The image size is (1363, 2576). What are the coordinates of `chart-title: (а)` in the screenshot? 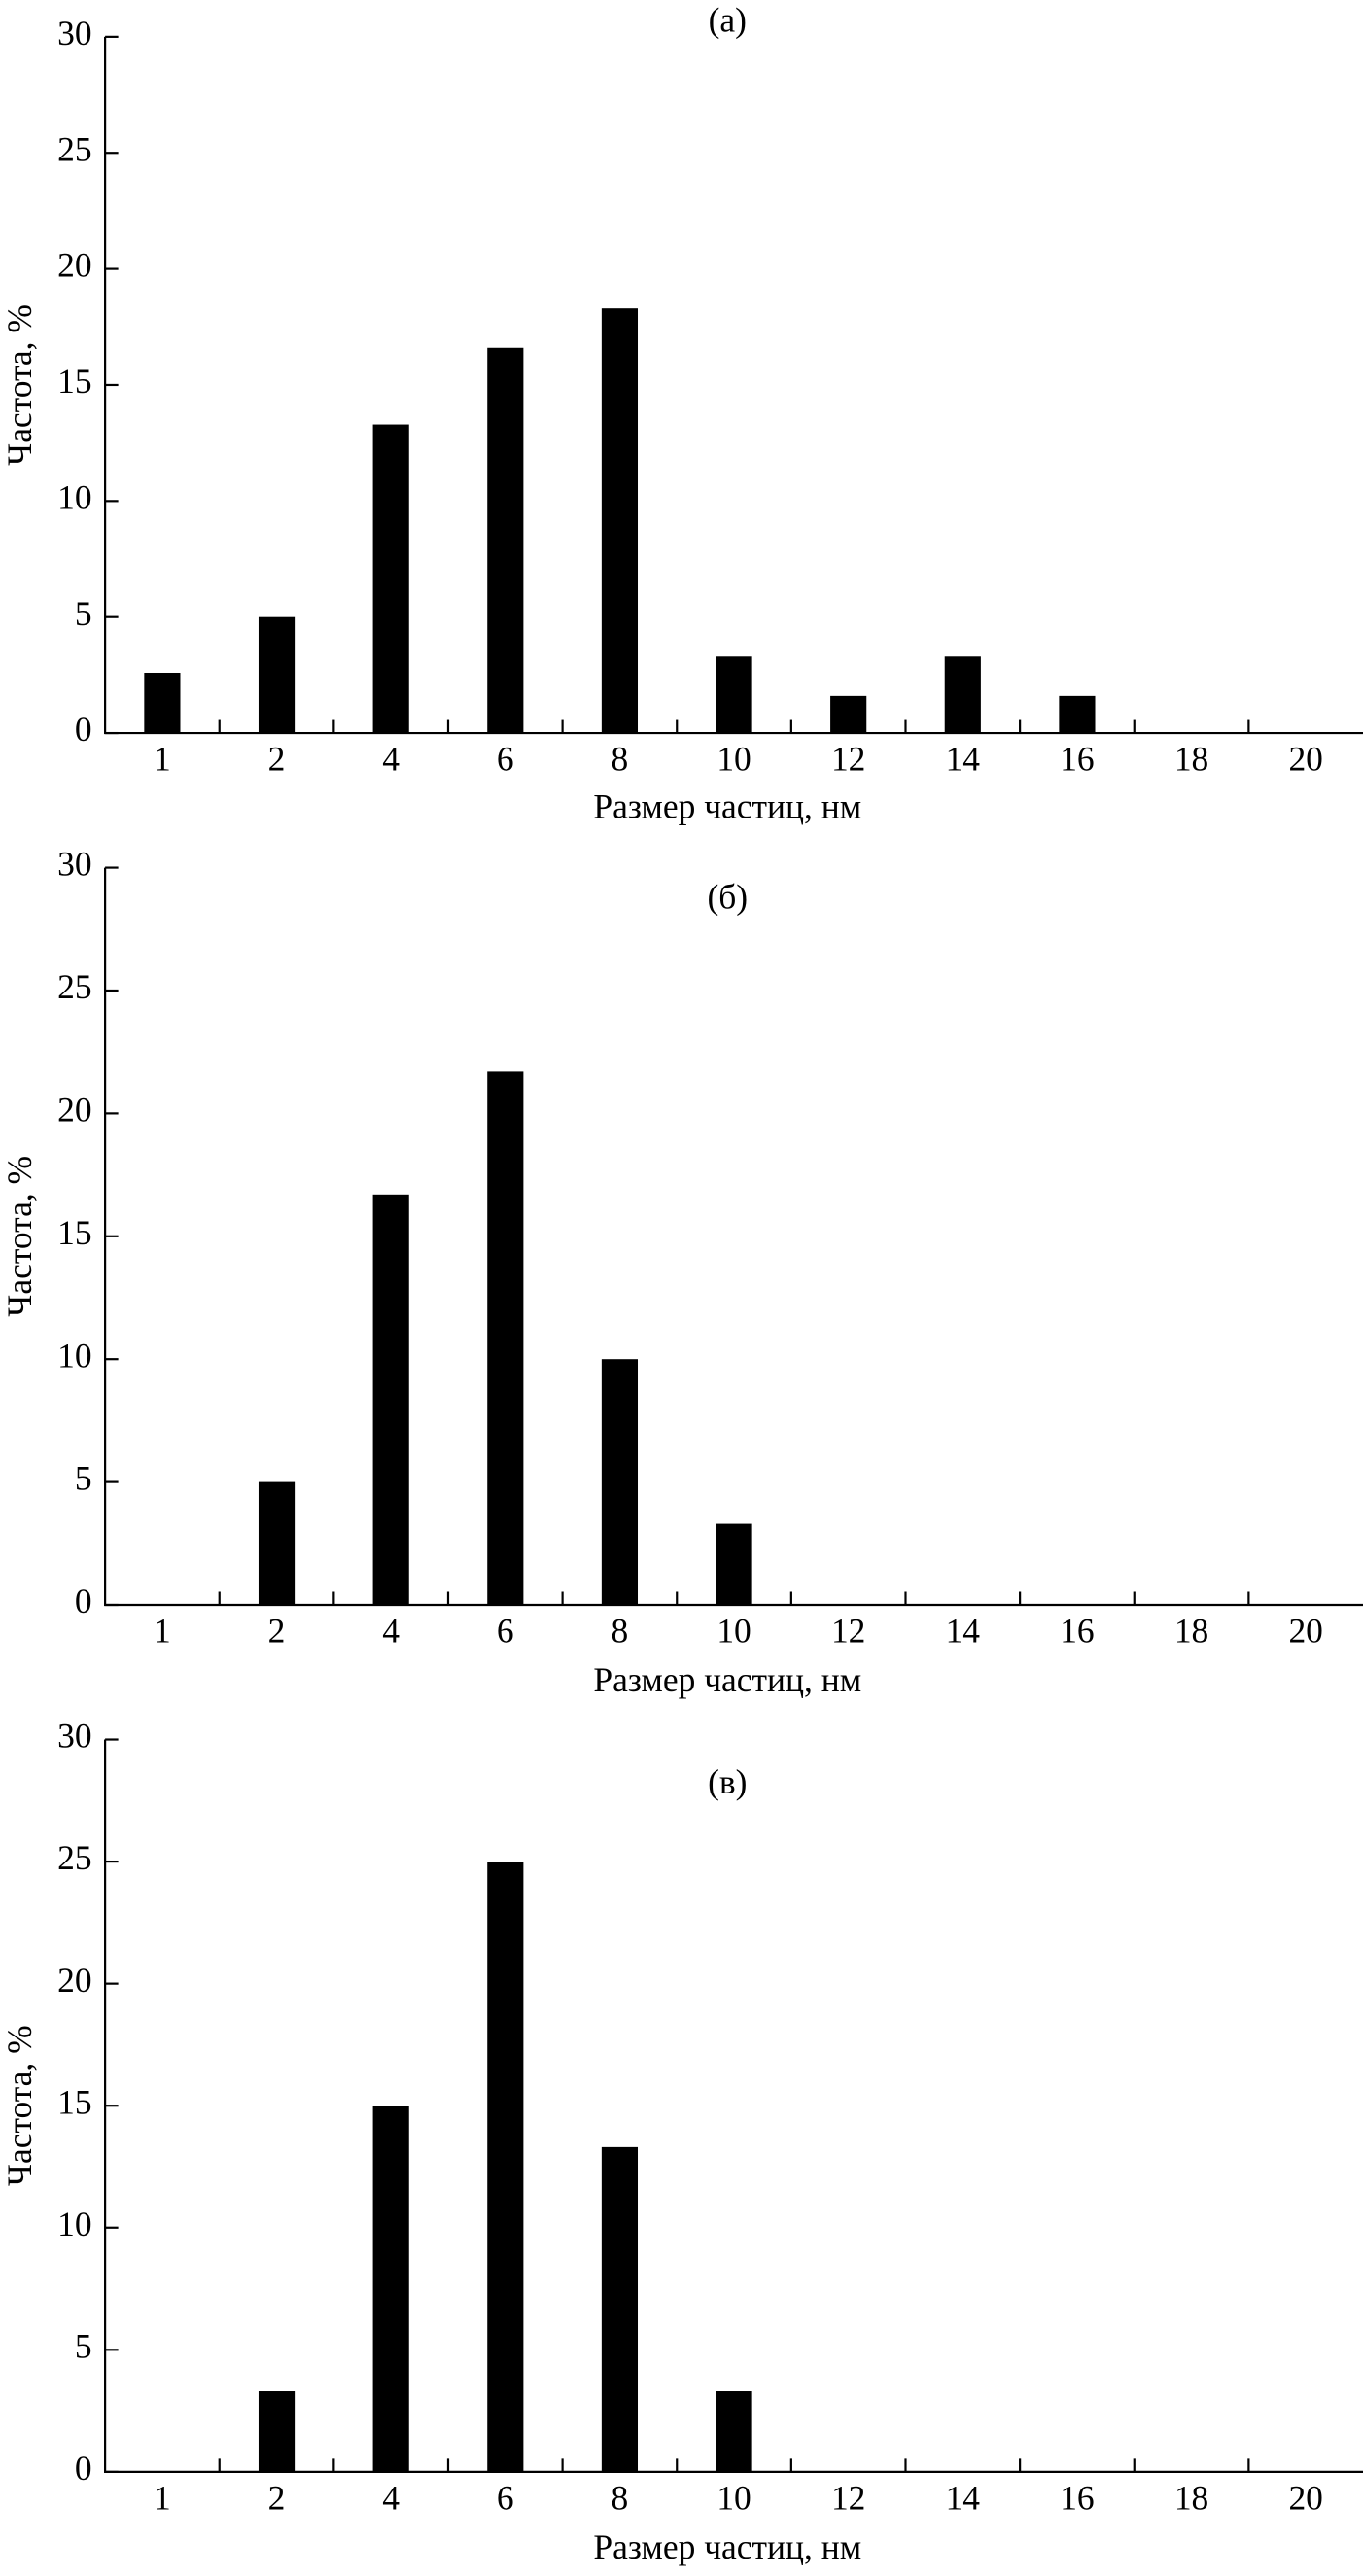 It's located at (728, 20).